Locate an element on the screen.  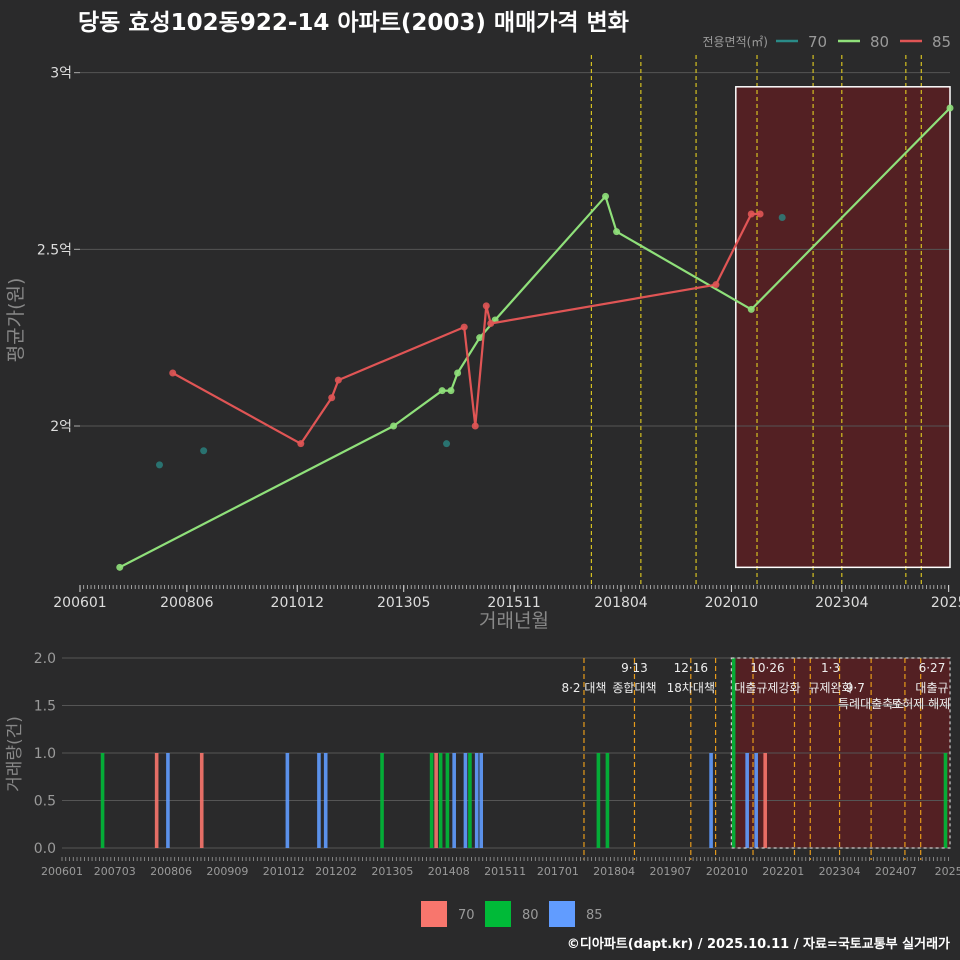
bottom-x-tick-label: 202304 is located at coordinates (840, 871).